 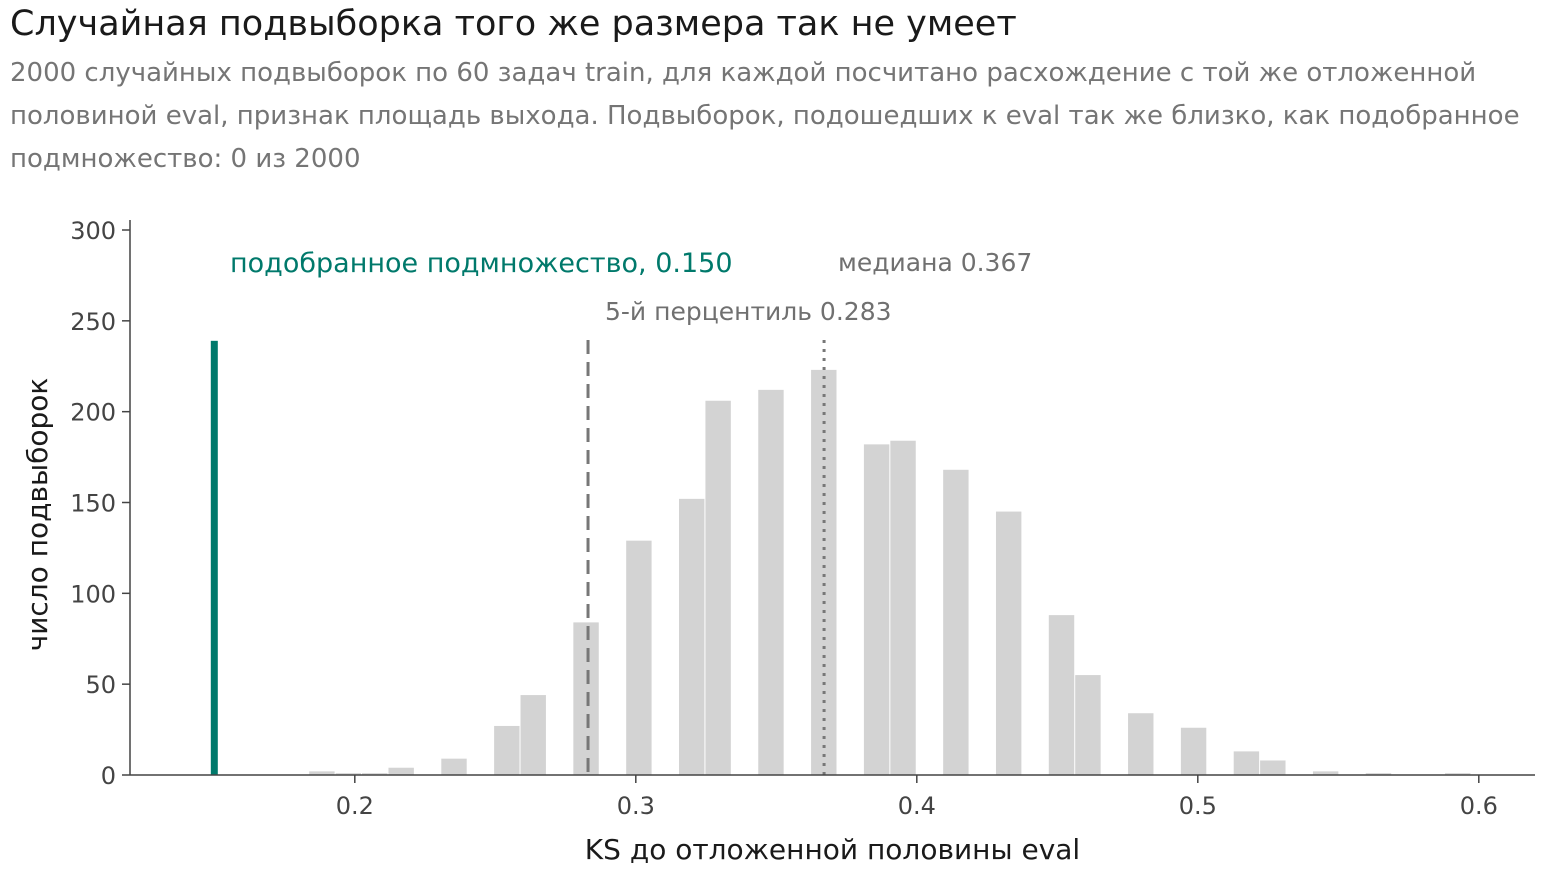 I want to click on y-axis-title: число подвыборок, so click(x=37, y=515).